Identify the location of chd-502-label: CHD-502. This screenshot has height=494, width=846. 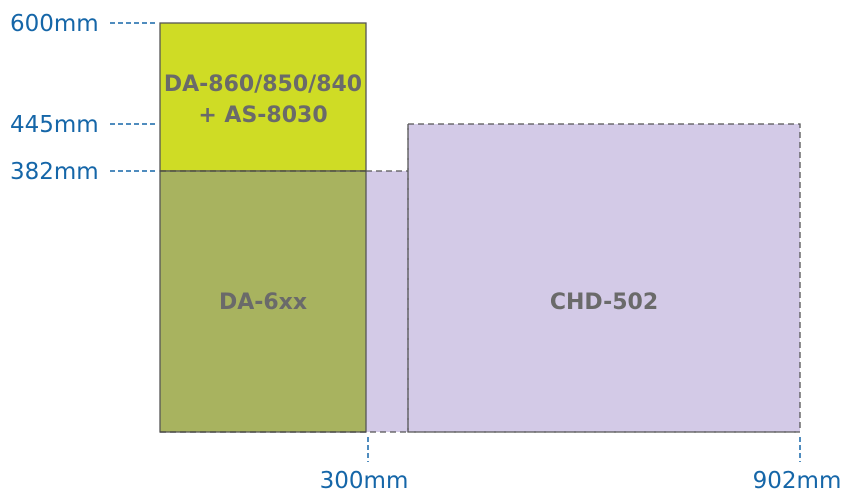
(604, 302).